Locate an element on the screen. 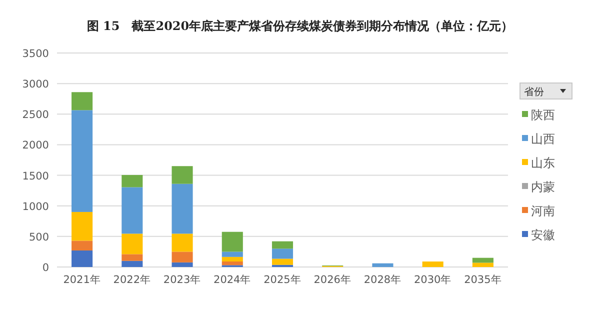 Image resolution: width=600 pixels, height=321 pixels. y-tick-label: 1500 is located at coordinates (35, 176).